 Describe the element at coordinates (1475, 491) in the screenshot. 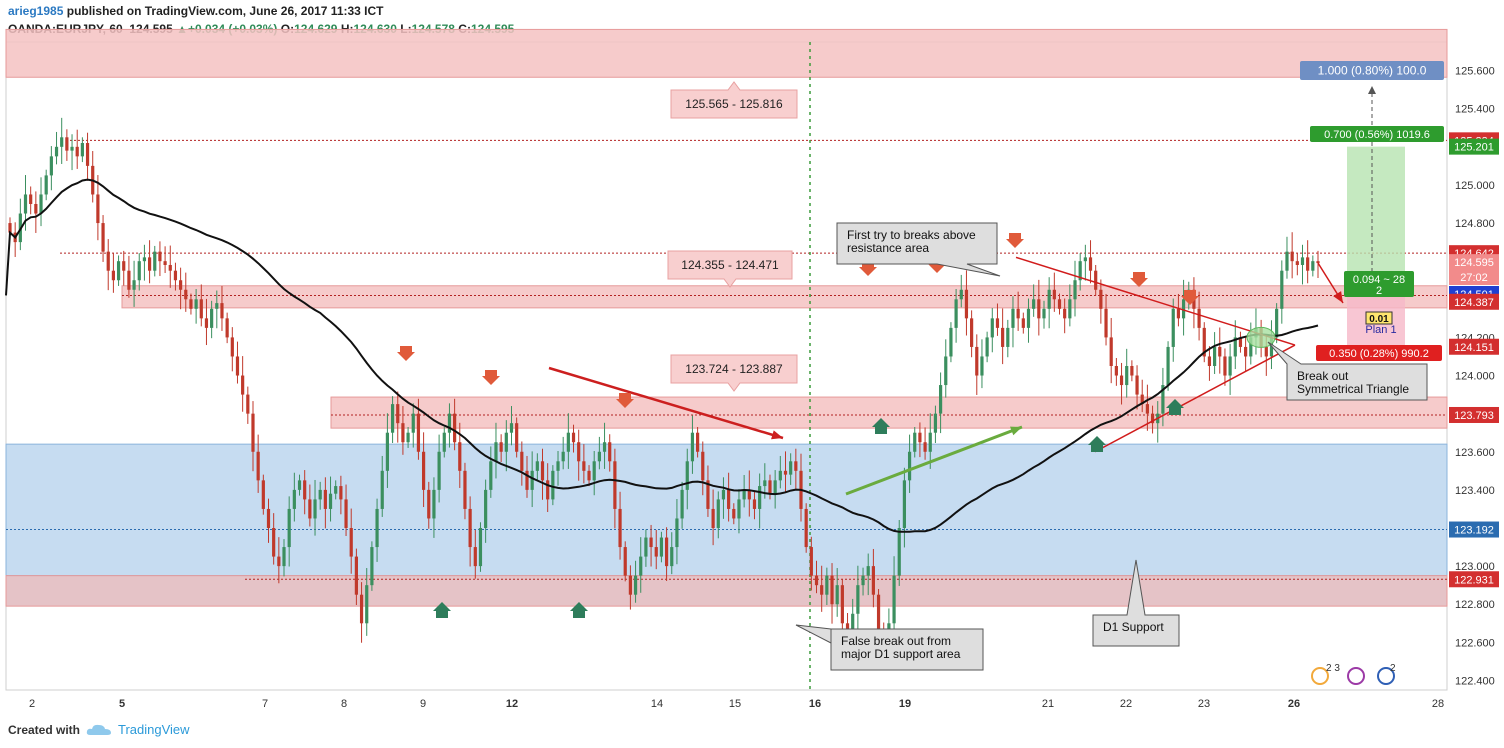

I see `y-tick-label: 123.400` at that location.